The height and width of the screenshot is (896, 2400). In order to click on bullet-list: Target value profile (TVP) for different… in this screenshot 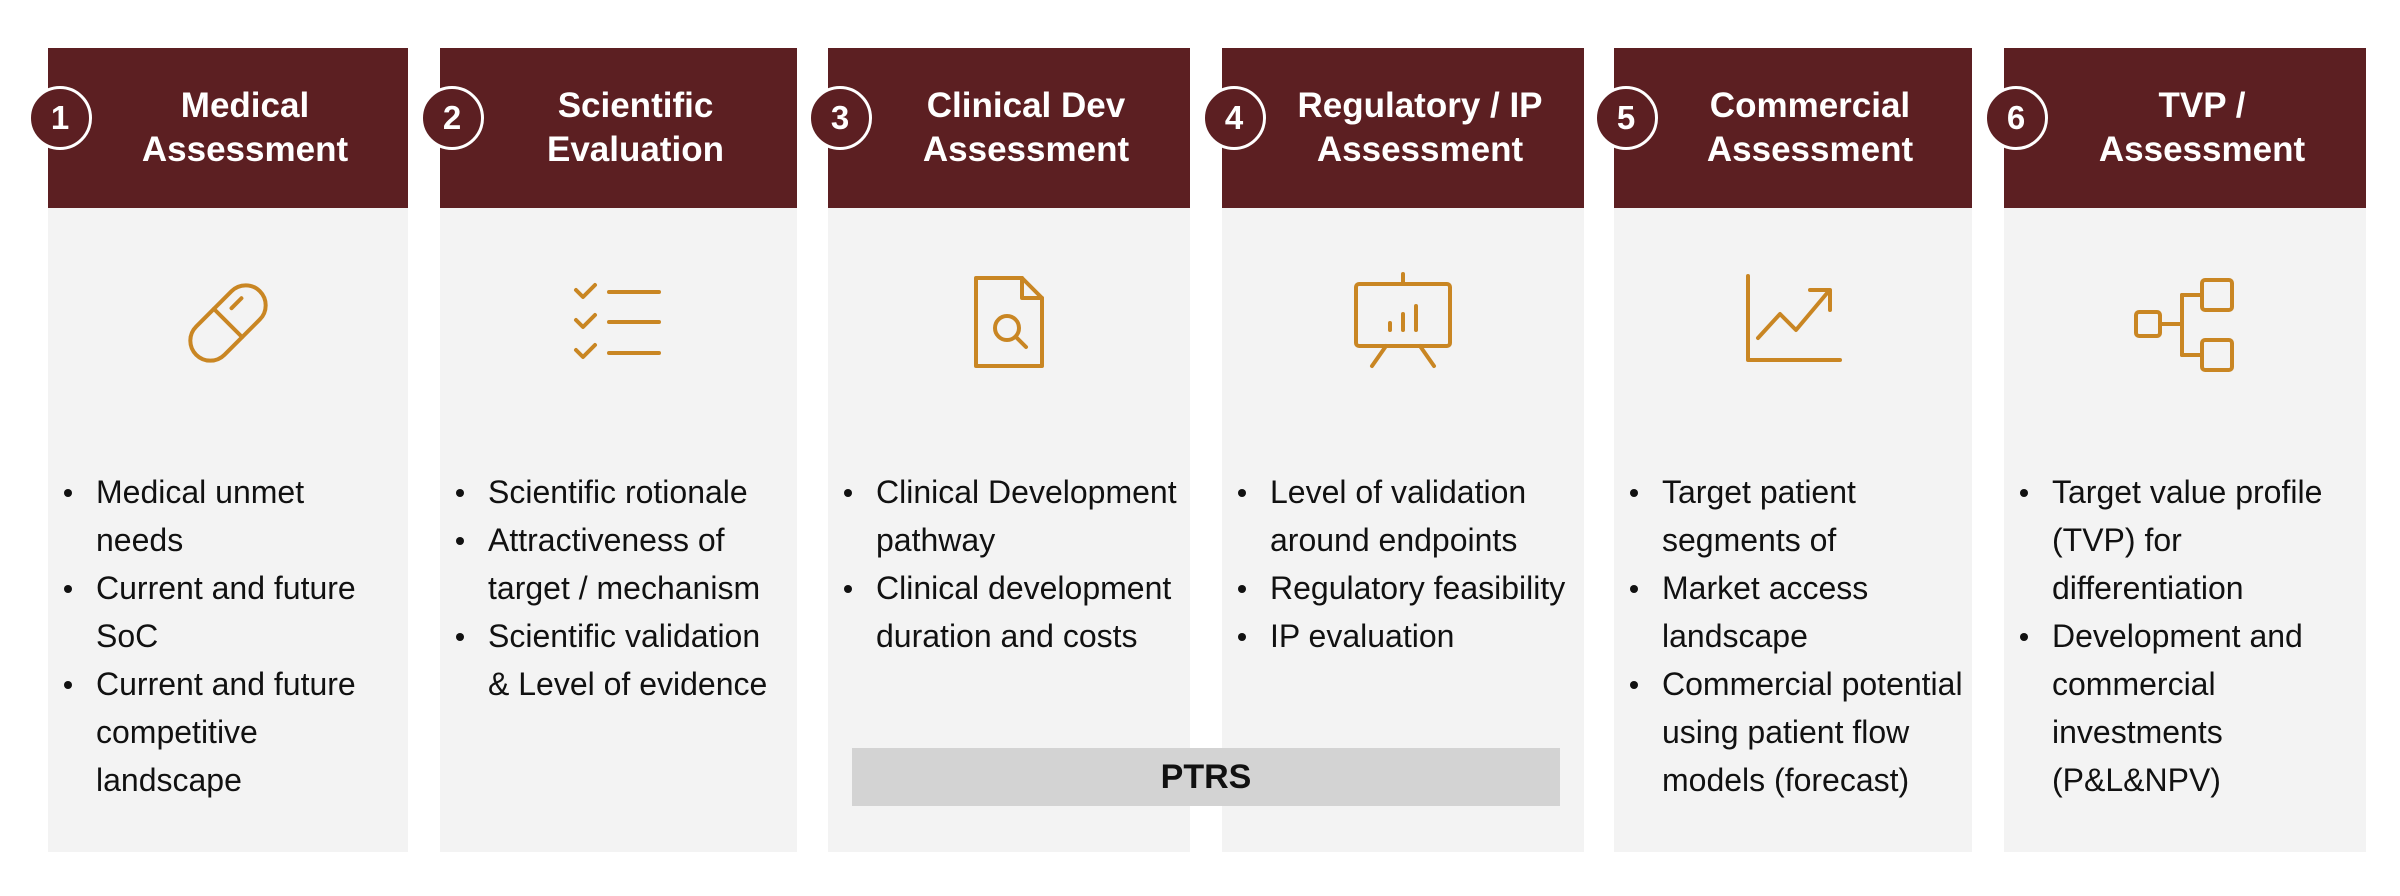, I will do `click(2189, 636)`.